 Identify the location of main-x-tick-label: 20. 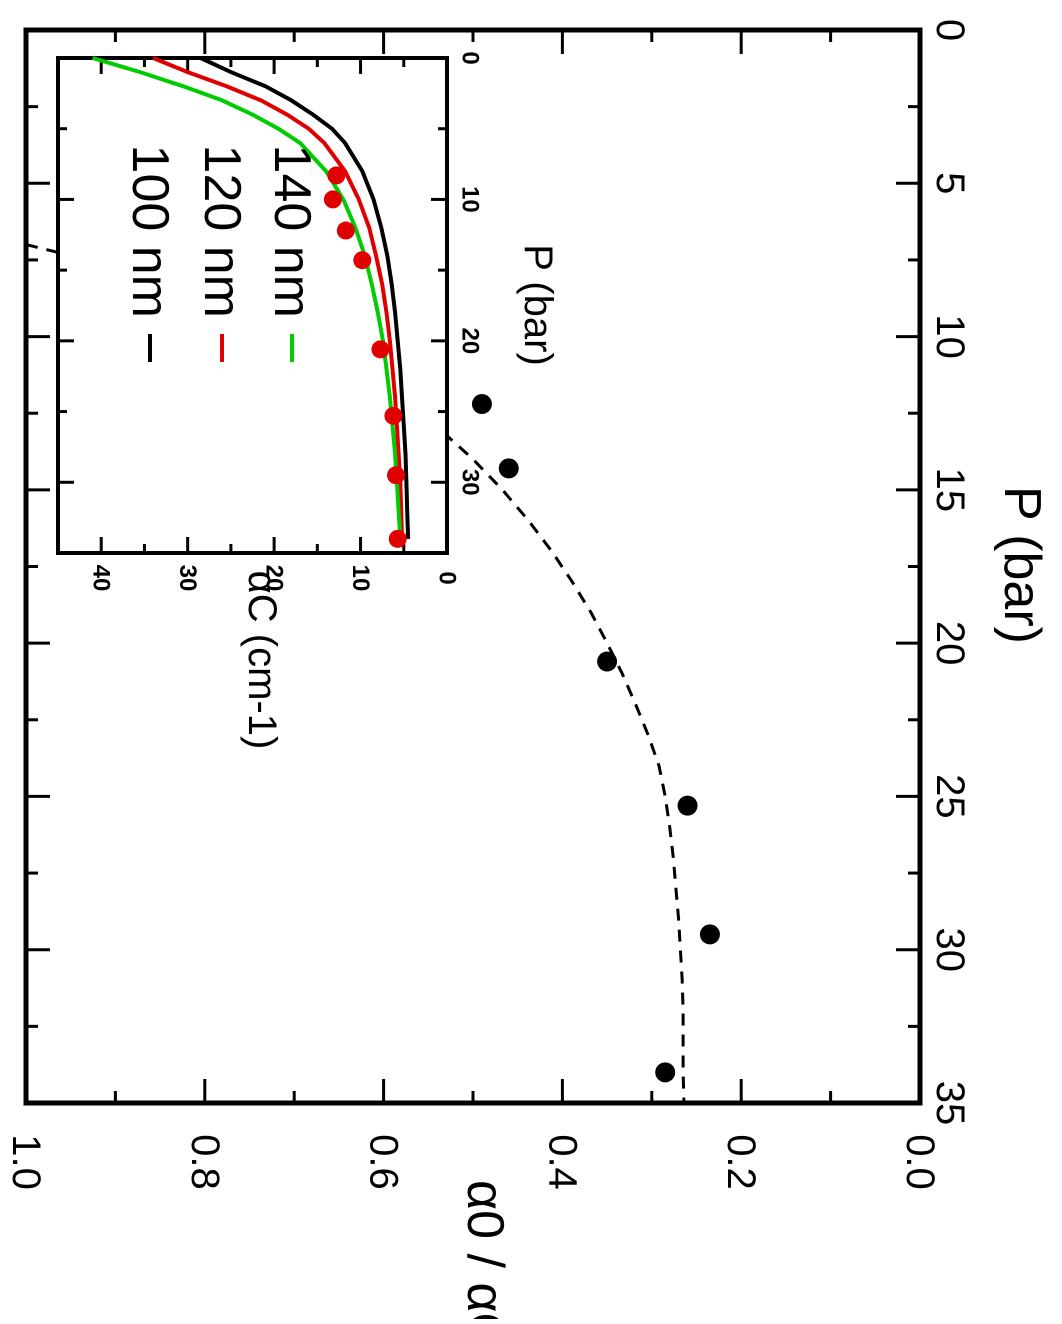
(950, 643).